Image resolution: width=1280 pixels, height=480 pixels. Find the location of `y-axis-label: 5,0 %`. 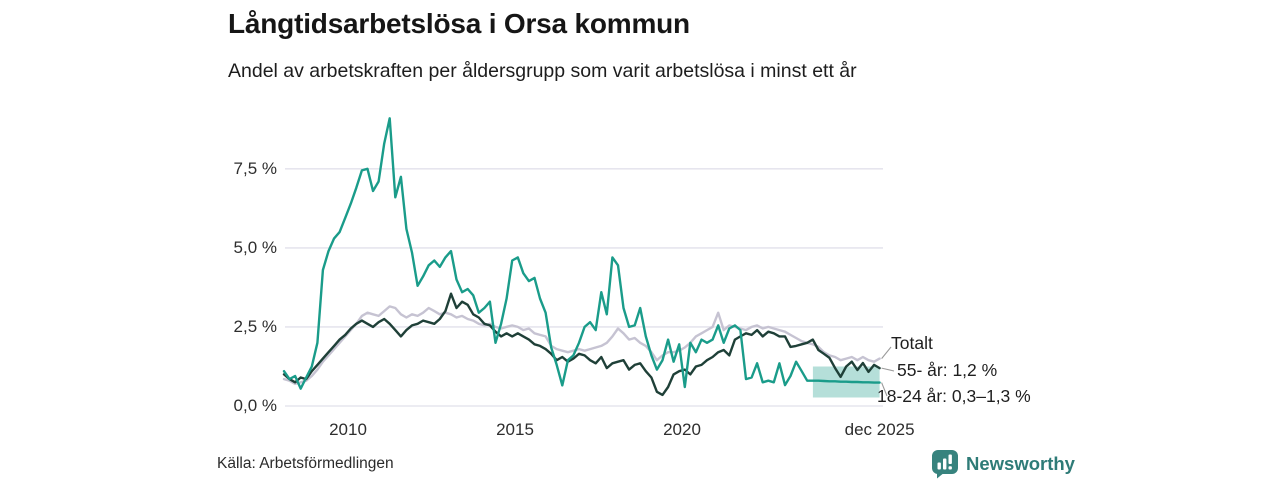

y-axis-label: 5,0 % is located at coordinates (255, 247).